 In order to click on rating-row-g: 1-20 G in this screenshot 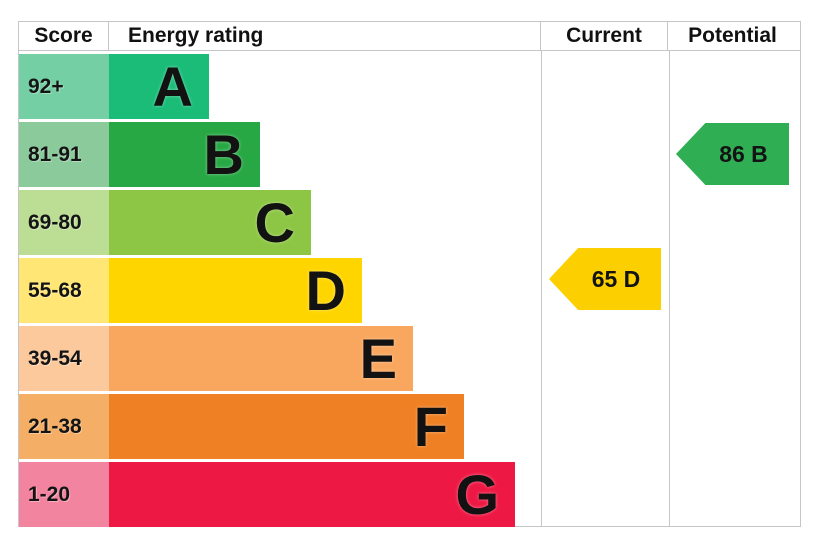, I will do `click(267, 494)`.